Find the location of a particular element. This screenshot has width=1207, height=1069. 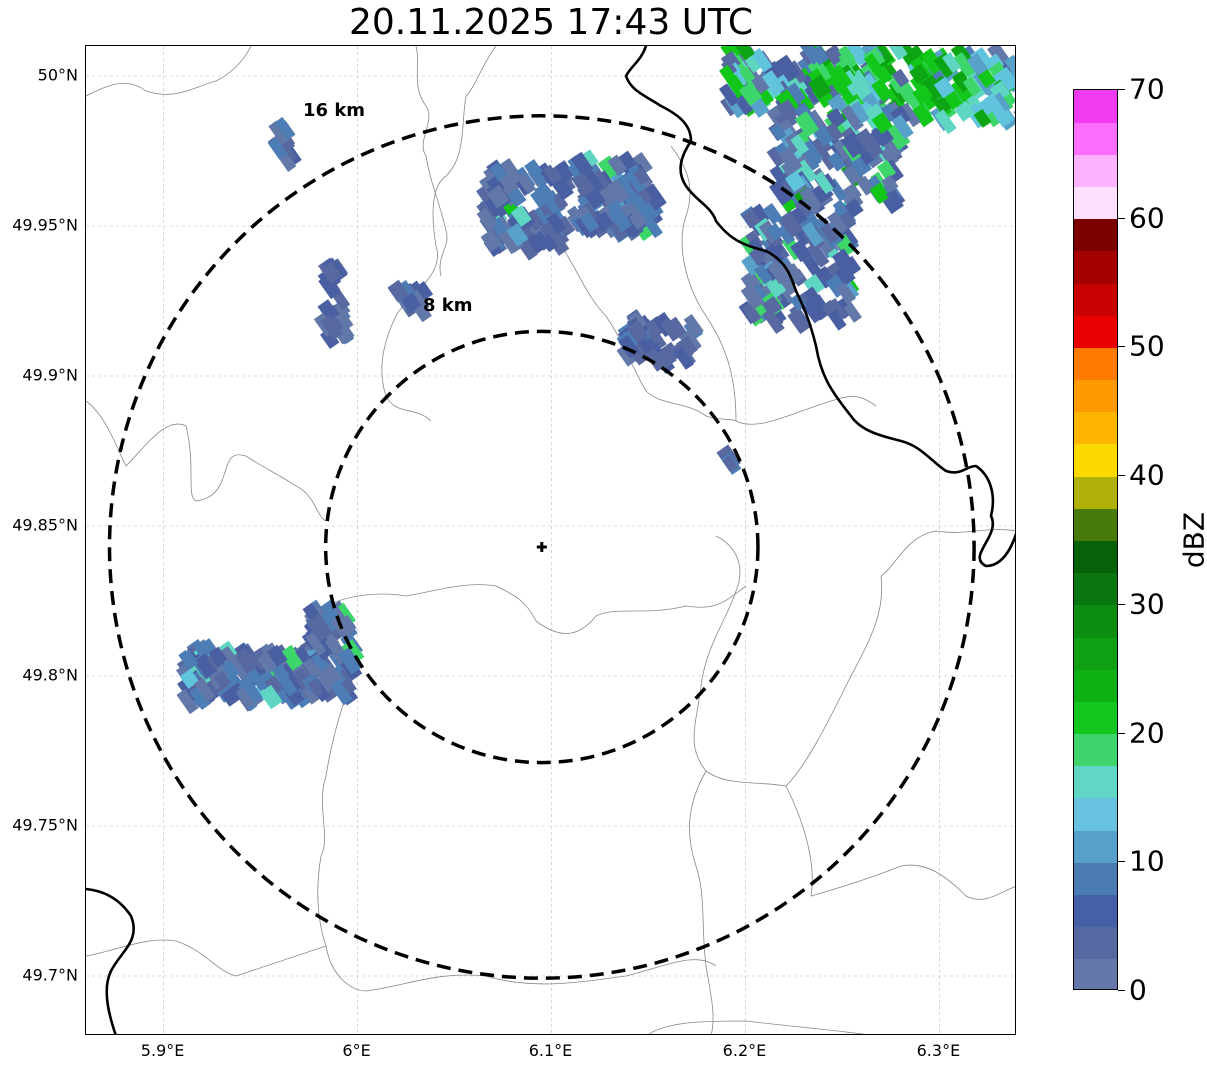

lat-tick-label: 49.7°N is located at coordinates (50, 975).